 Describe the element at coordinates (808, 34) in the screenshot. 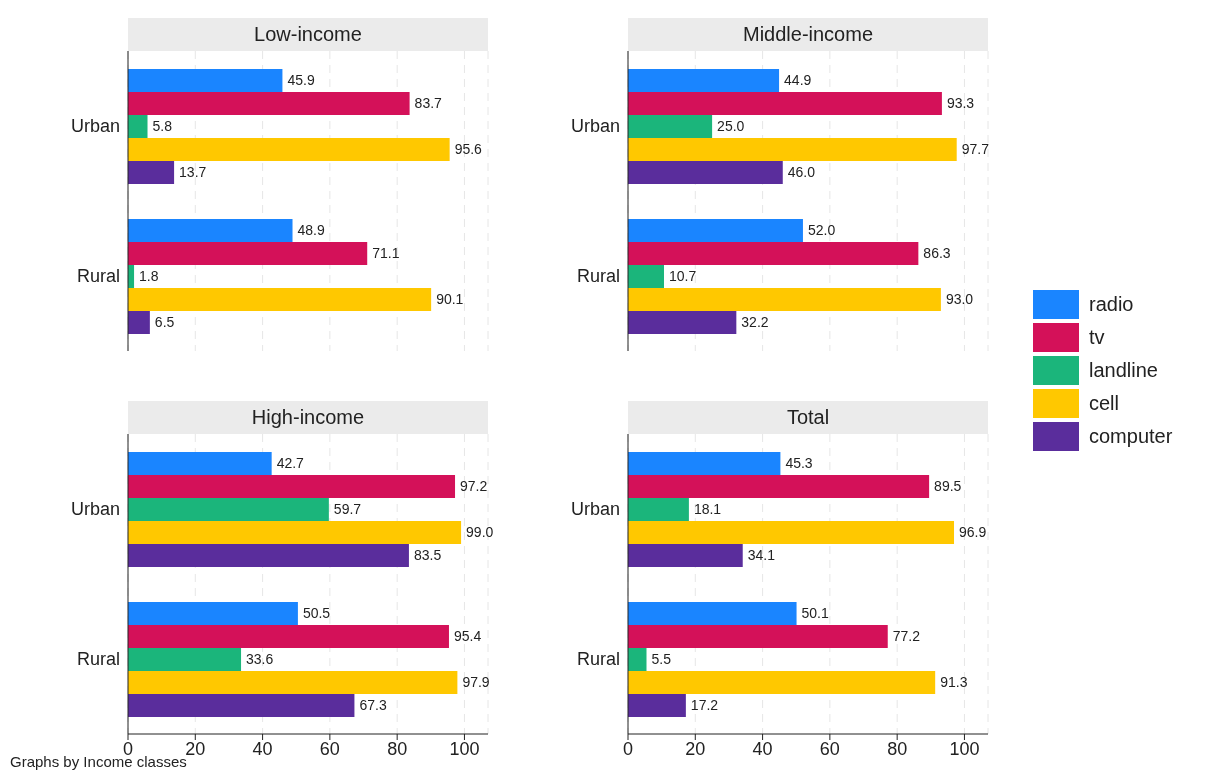

I see `chart-title: Middle-income` at that location.